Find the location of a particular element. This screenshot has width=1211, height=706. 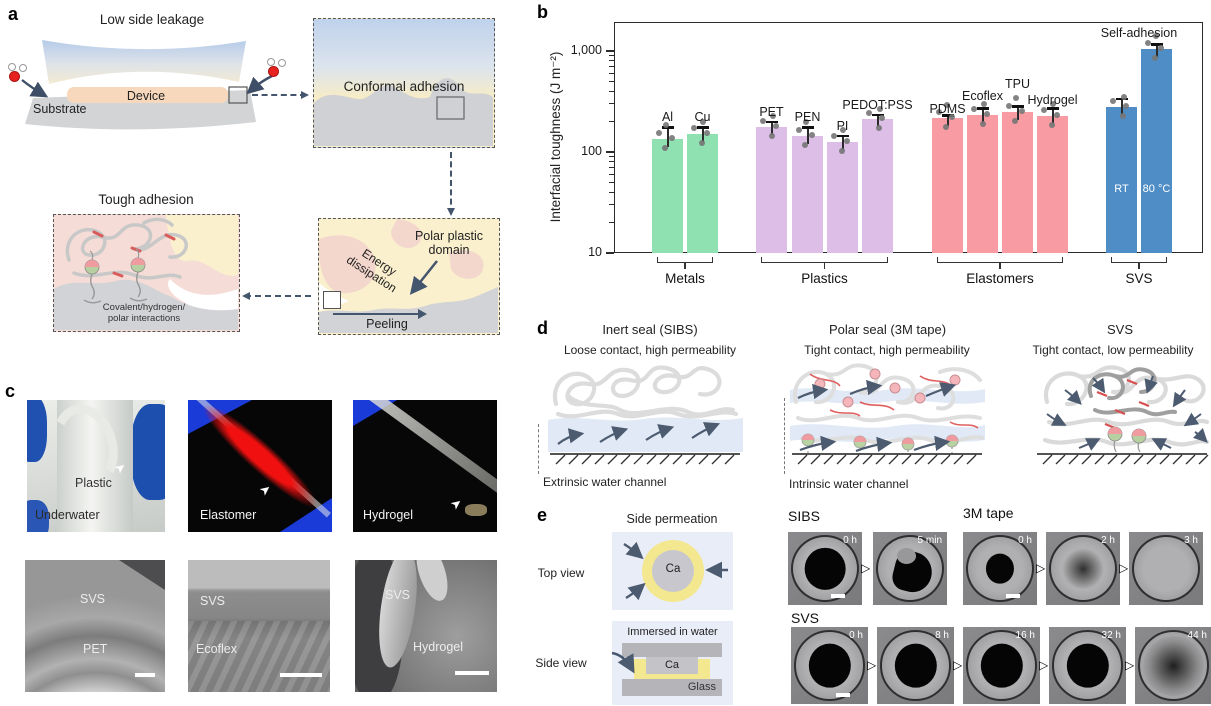

sem-layer-label: Hydrogel is located at coordinates (438, 647).